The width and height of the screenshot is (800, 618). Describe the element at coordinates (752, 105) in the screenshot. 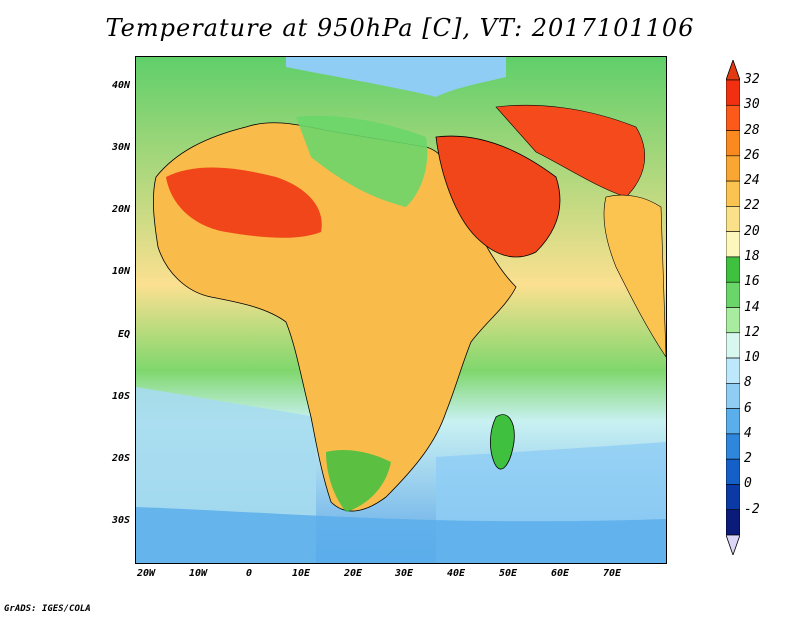

I see `colorbar-level-label: 30` at that location.